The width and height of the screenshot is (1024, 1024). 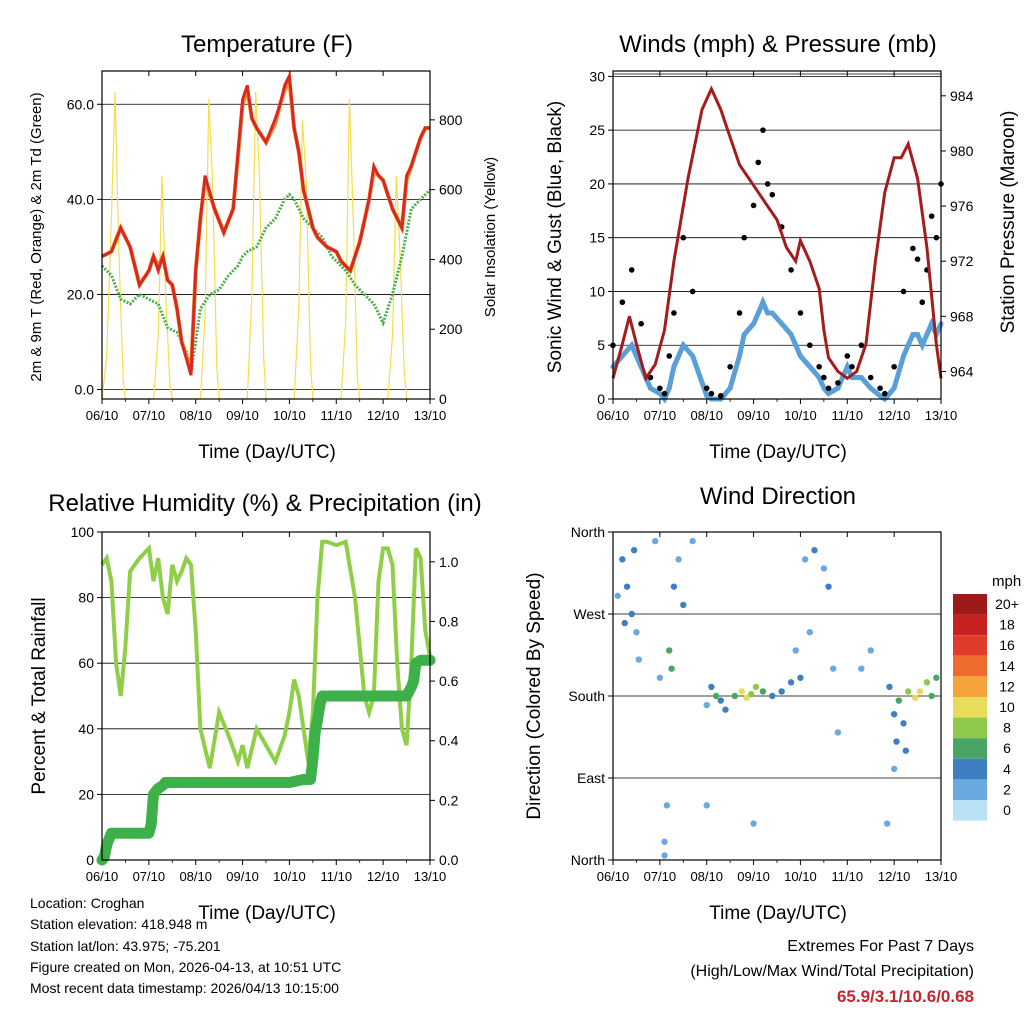 What do you see at coordinates (962, 371) in the screenshot?
I see `y2-tick-label: 964` at bounding box center [962, 371].